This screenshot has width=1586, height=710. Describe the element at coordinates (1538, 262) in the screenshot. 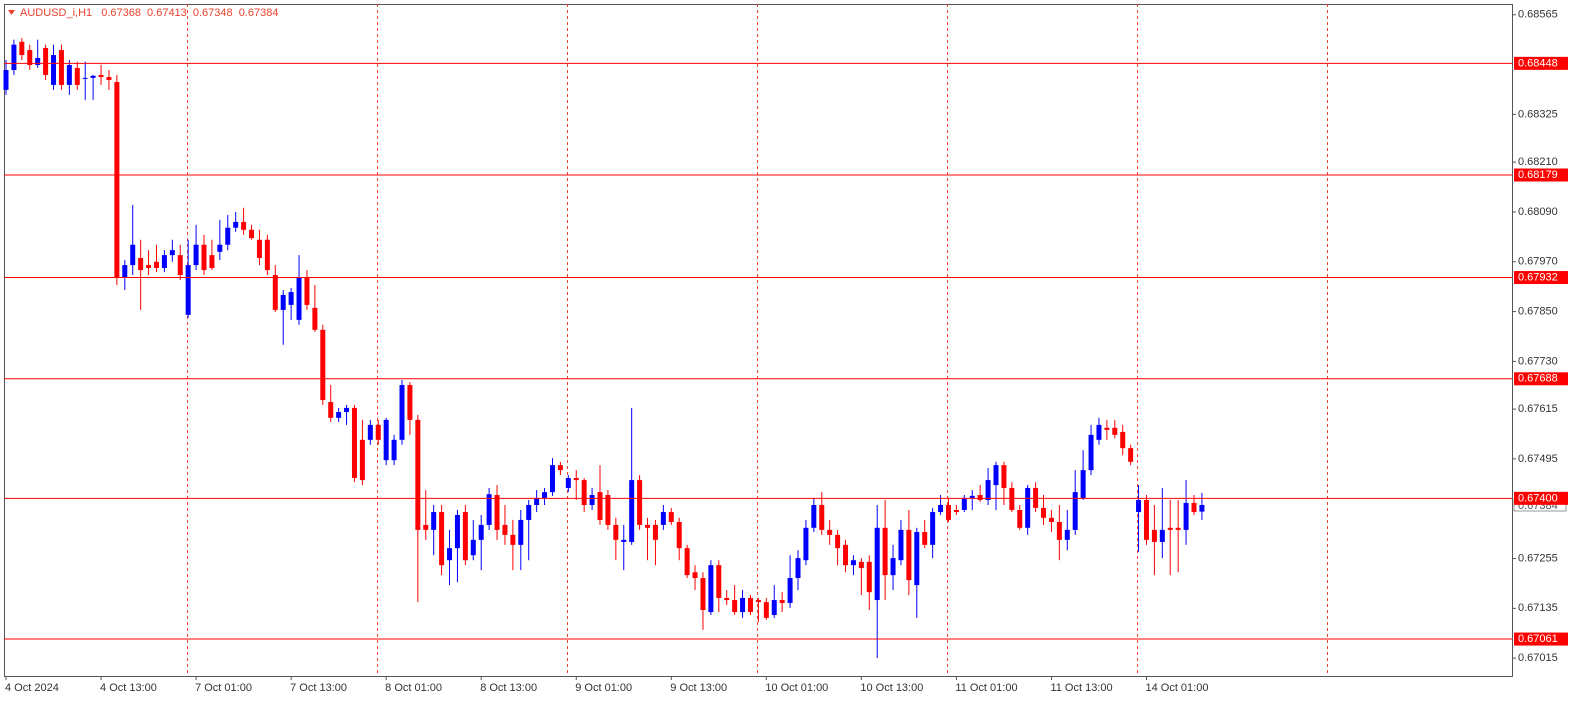

I see `y-tick-label: 0.67970` at that location.